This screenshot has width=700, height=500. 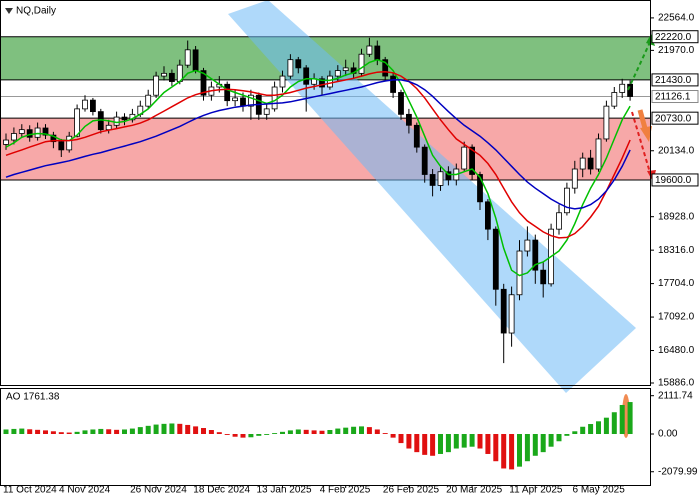 What do you see at coordinates (676, 350) in the screenshot?
I see `y-tick-label: 16480.0` at bounding box center [676, 350].